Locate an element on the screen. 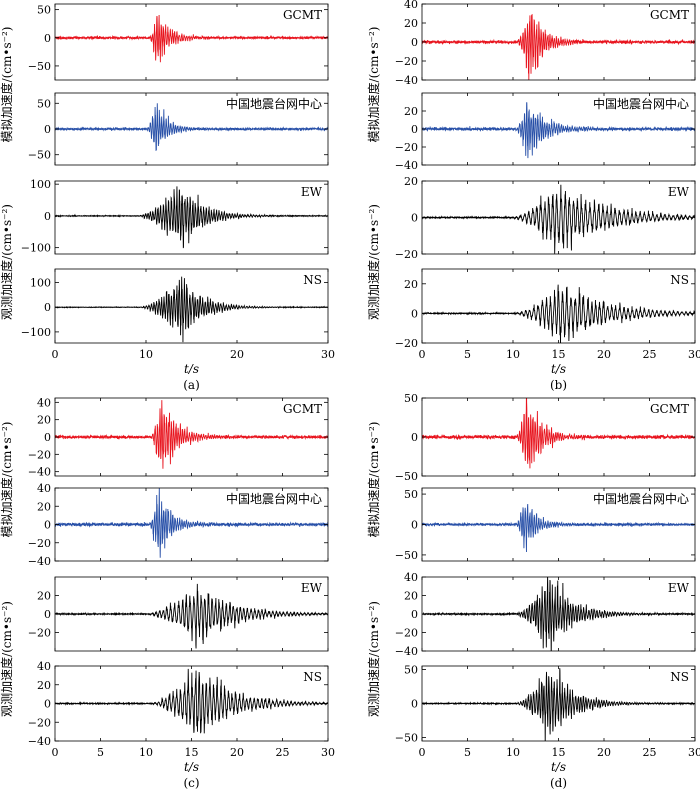 This screenshot has width=700, height=790. subplot-4: −100 0 100 NS is located at coordinates (175, 306).